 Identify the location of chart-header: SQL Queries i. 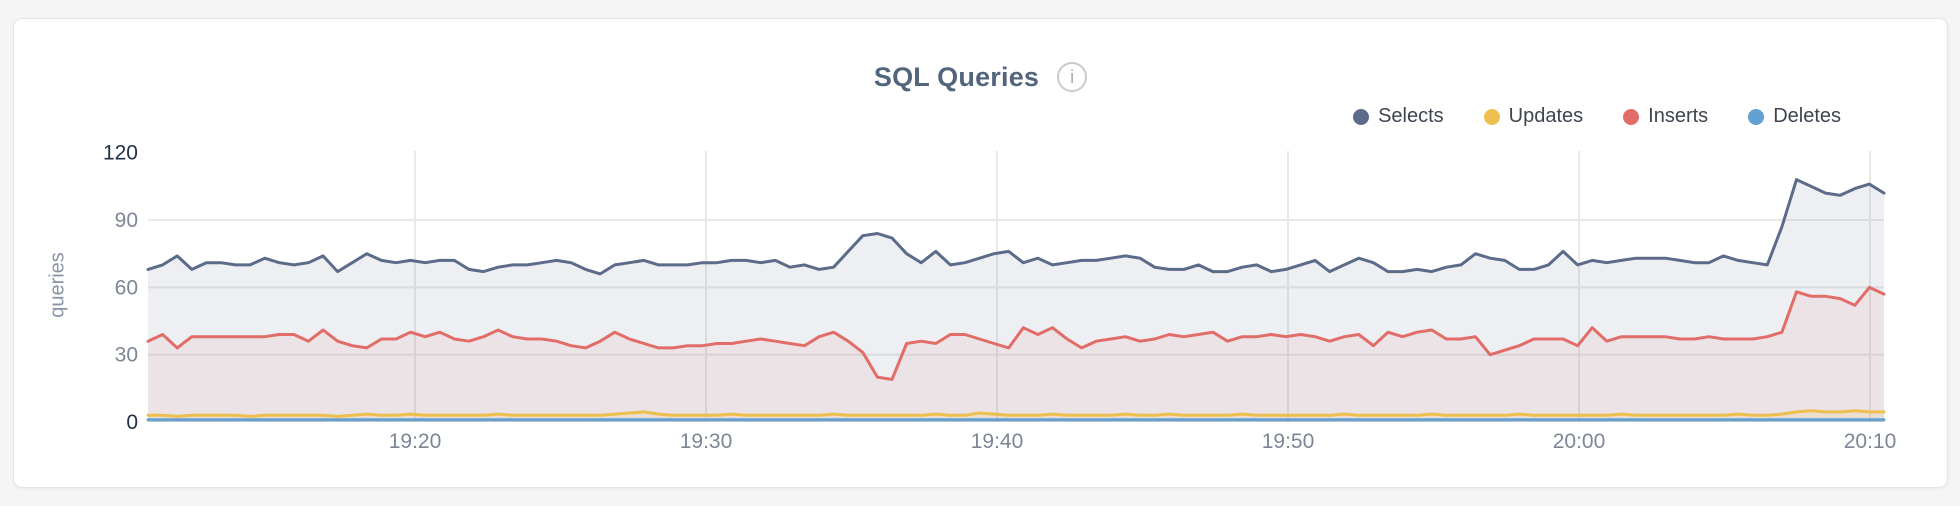
(980, 77).